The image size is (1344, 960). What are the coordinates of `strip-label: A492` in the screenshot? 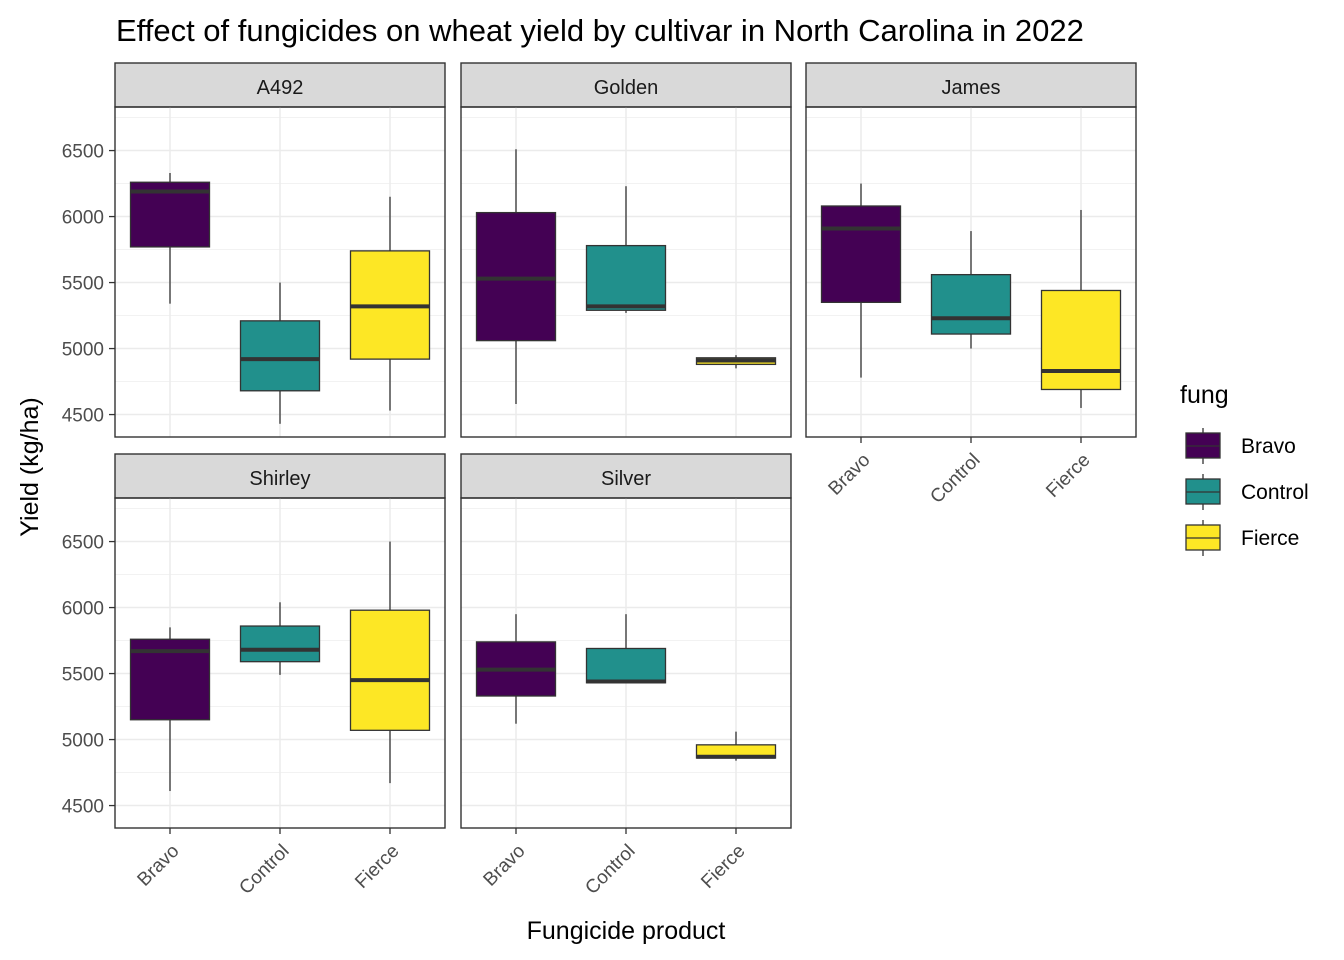 It's located at (280, 88).